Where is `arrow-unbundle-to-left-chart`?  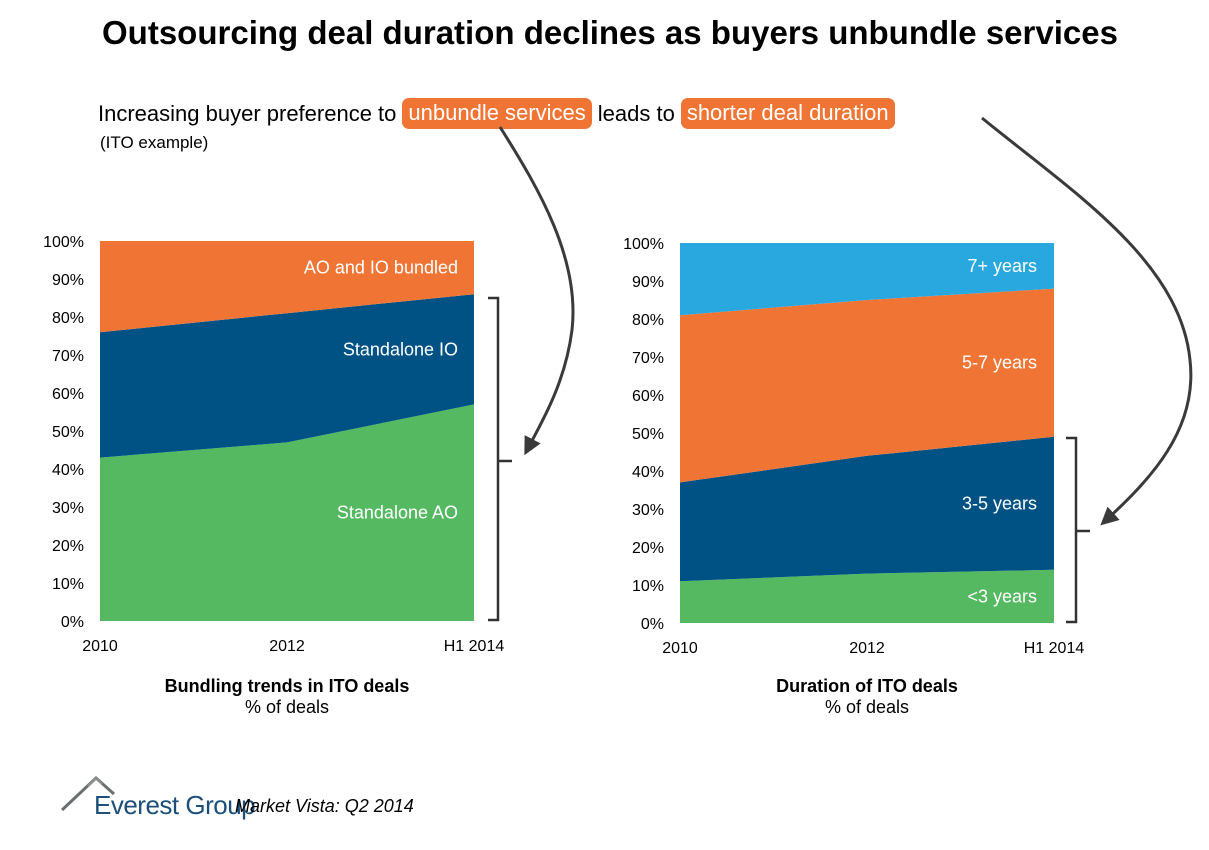
arrow-unbundle-to-left-chart is located at coordinates (536, 291).